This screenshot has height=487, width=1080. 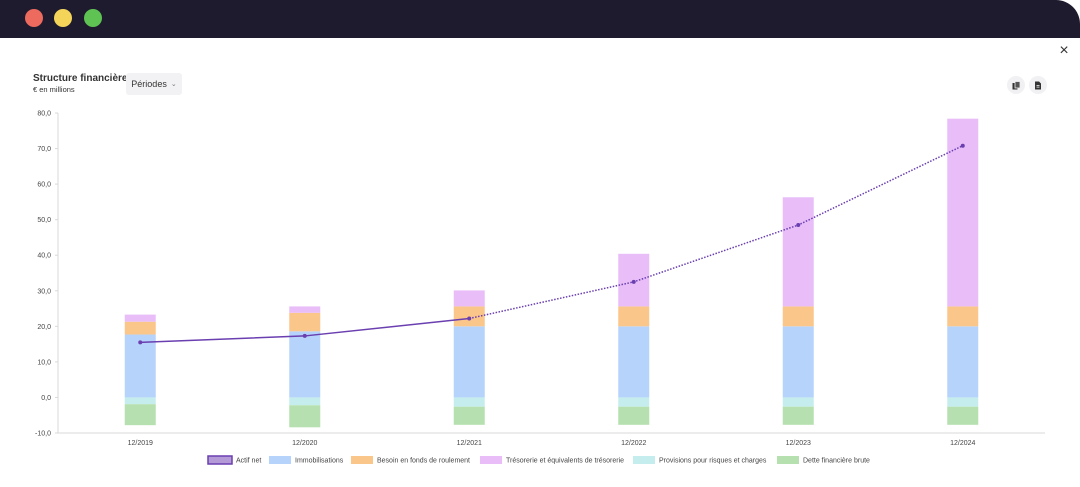 What do you see at coordinates (93, 18) in the screenshot?
I see `window-maximize-dot` at bounding box center [93, 18].